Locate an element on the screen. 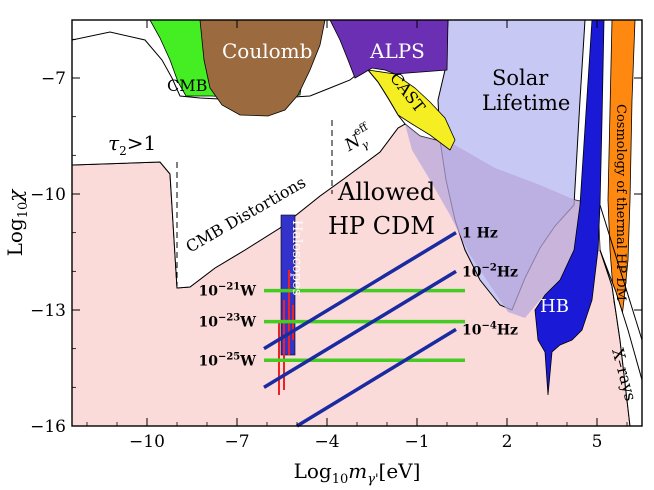 The width and height of the screenshot is (654, 490). x-tick-label: 5 is located at coordinates (597, 442).